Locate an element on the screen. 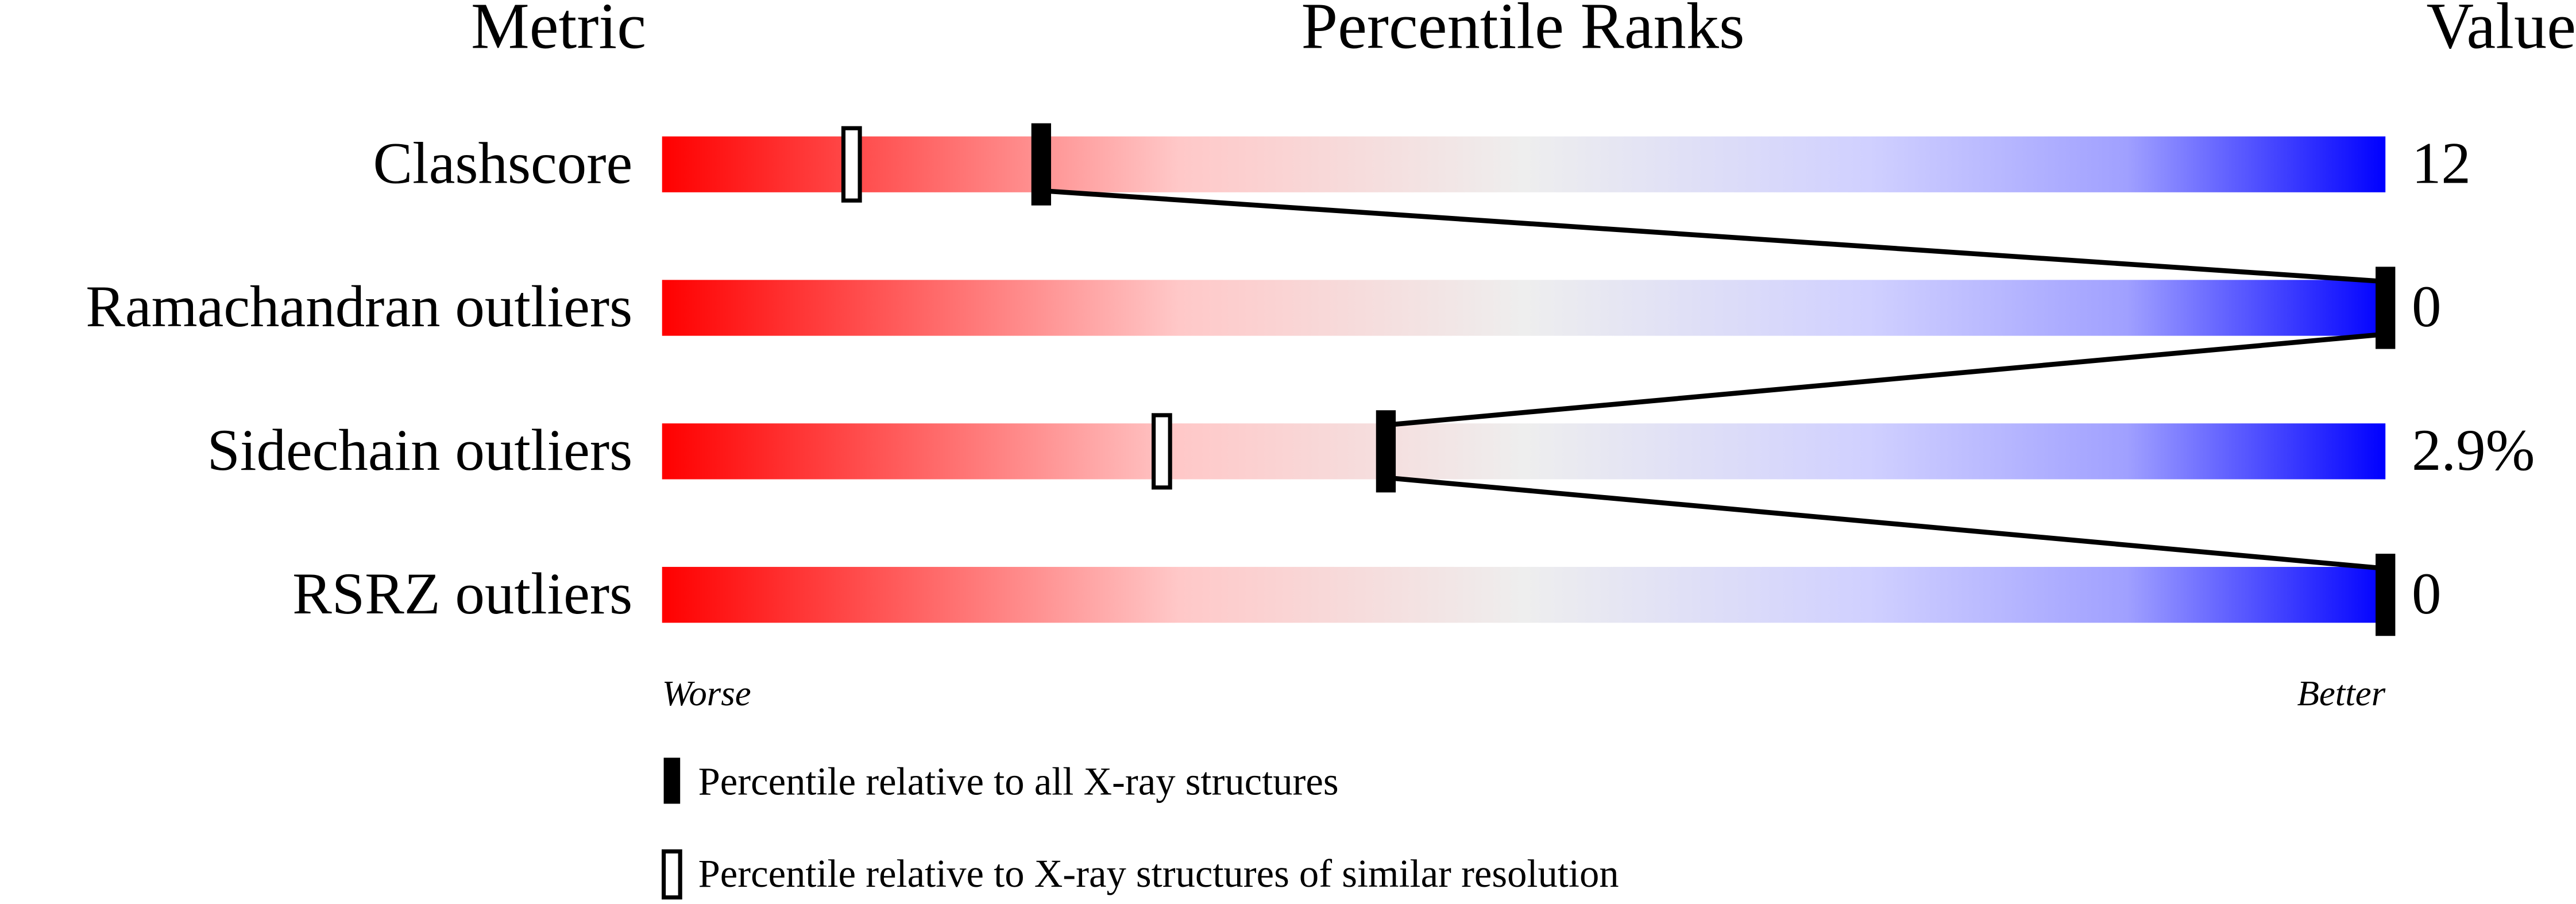 This screenshot has width=2576, height=904. better-label: Better is located at coordinates (2341, 693).